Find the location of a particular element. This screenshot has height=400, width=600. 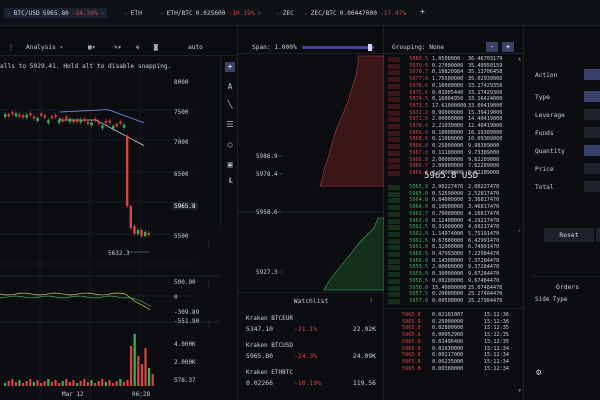

action-select is located at coordinates (592, 74).